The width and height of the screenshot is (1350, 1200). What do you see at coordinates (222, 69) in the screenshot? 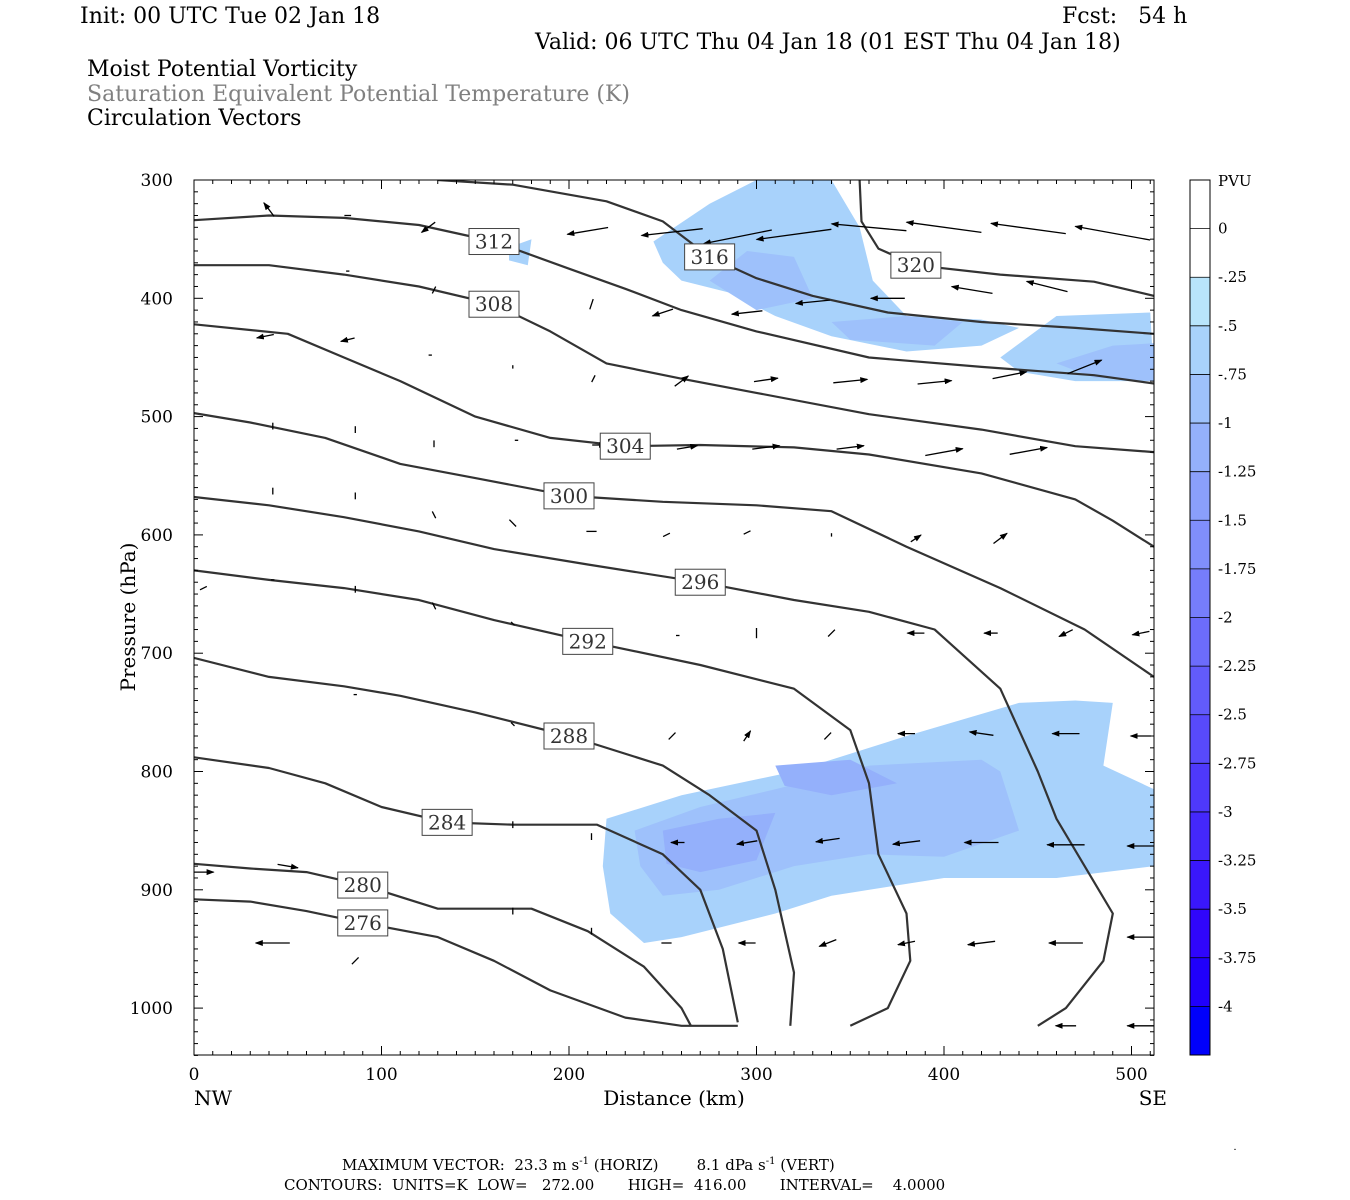
I see `field-title-pv: Moist Potential Vorticity` at bounding box center [222, 69].